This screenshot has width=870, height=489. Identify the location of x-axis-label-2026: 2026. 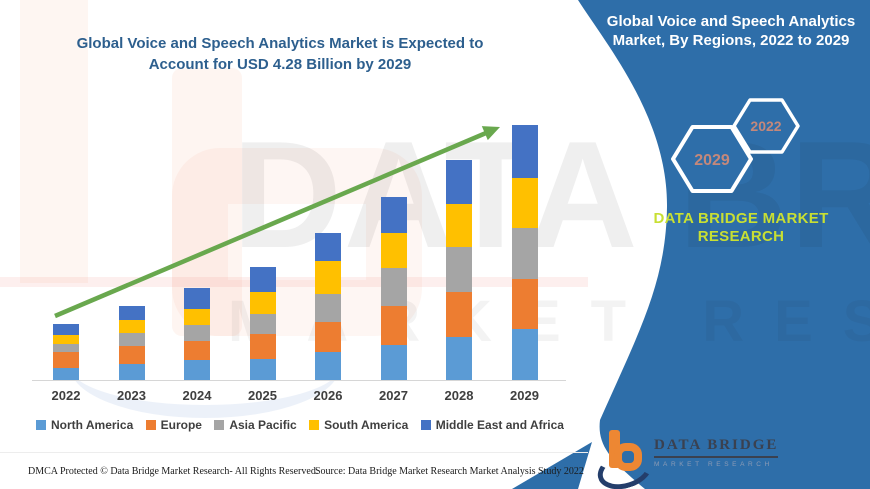
(328, 395).